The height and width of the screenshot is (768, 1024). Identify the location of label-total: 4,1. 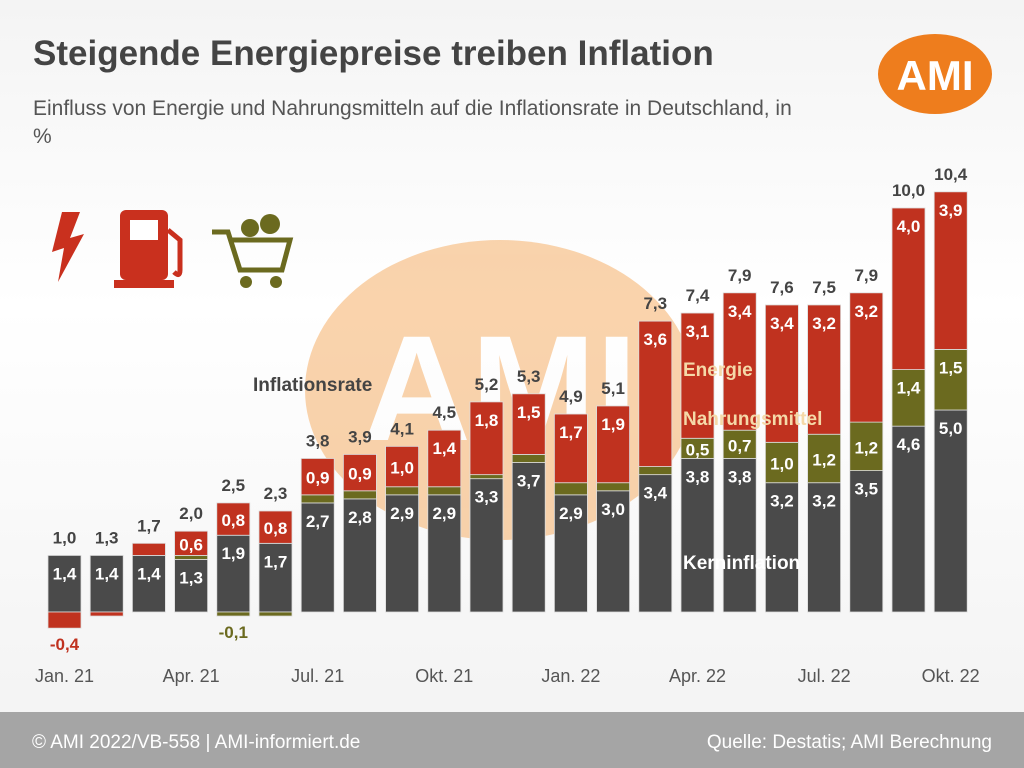
(402, 428).